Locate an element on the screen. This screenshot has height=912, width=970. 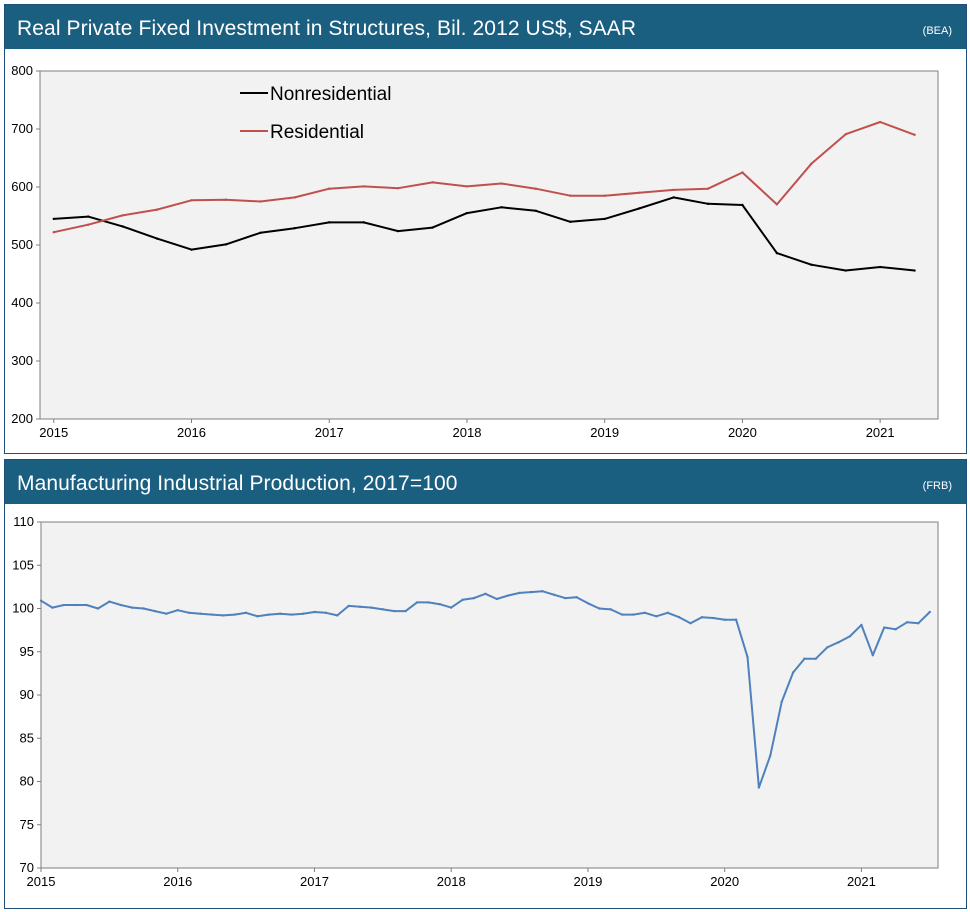
y-tick-label: 95 is located at coordinates (27, 651).